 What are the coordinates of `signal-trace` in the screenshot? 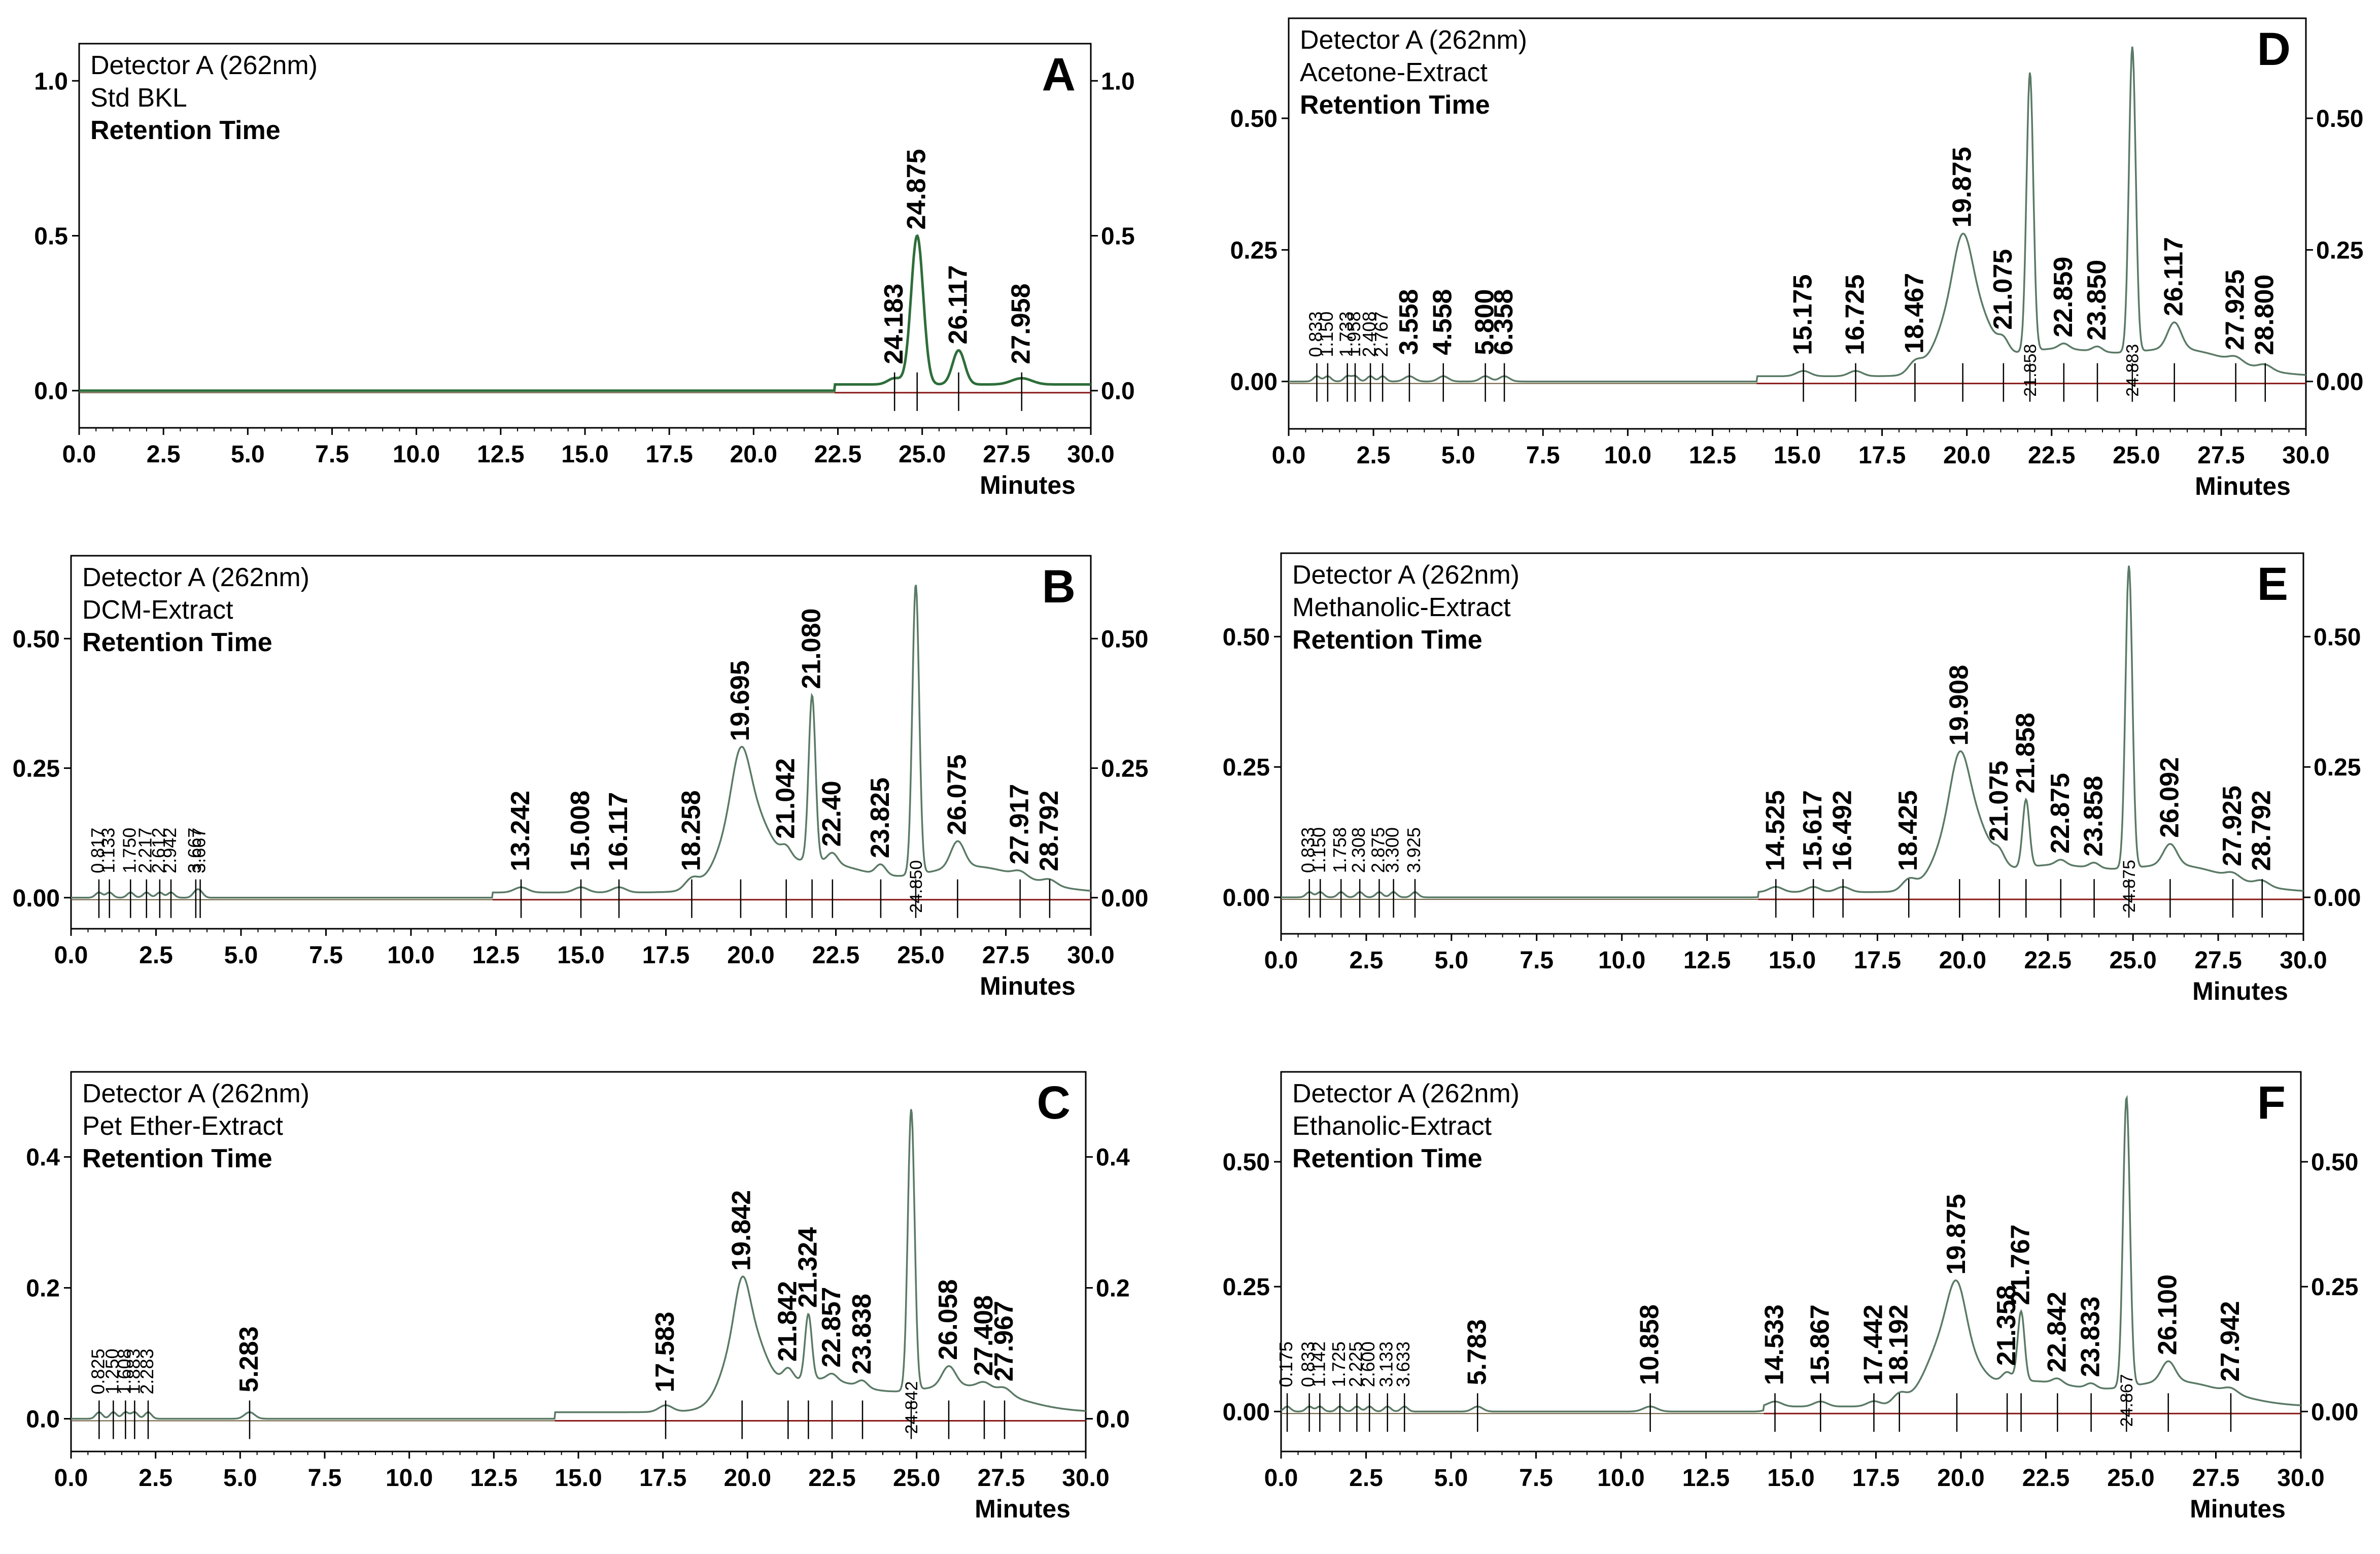 It's located at (1791, 1254).